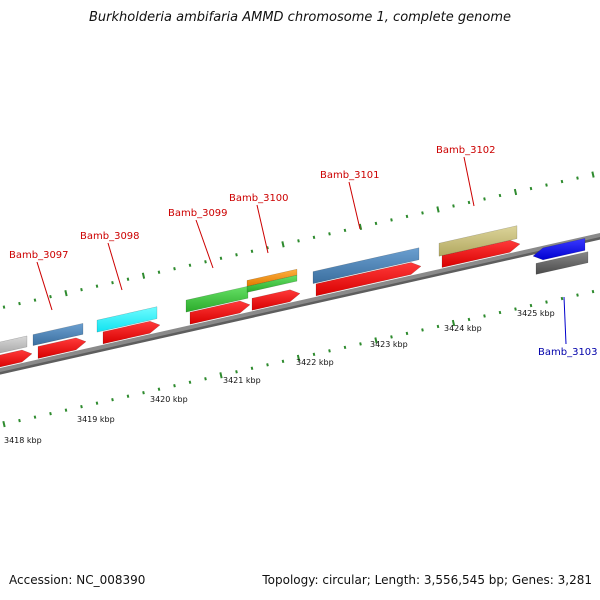  What do you see at coordinates (169, 399) in the screenshot?
I see `tick-label-3: 3420 kbp` at bounding box center [169, 399].